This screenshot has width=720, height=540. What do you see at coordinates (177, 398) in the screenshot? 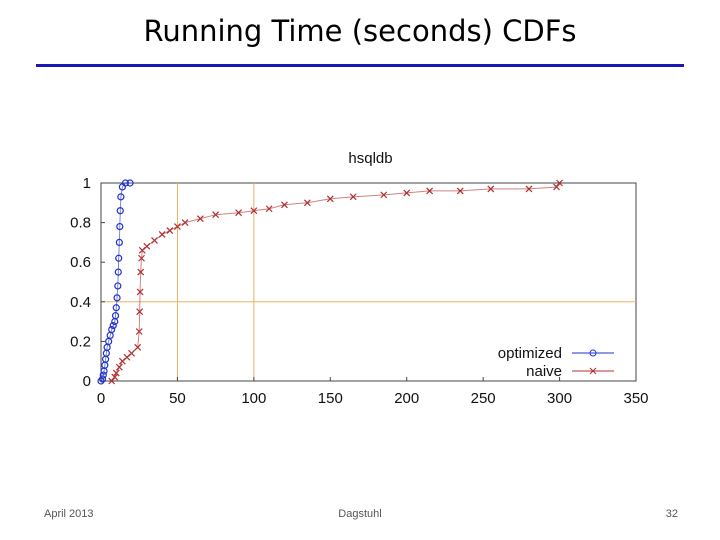
I see `x-tick-label: 50` at bounding box center [177, 398].